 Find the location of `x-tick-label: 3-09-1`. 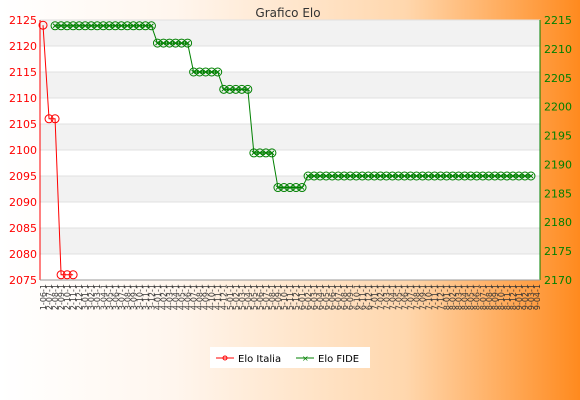

x-tick-label: 3-09-1 is located at coordinates (133, 297).